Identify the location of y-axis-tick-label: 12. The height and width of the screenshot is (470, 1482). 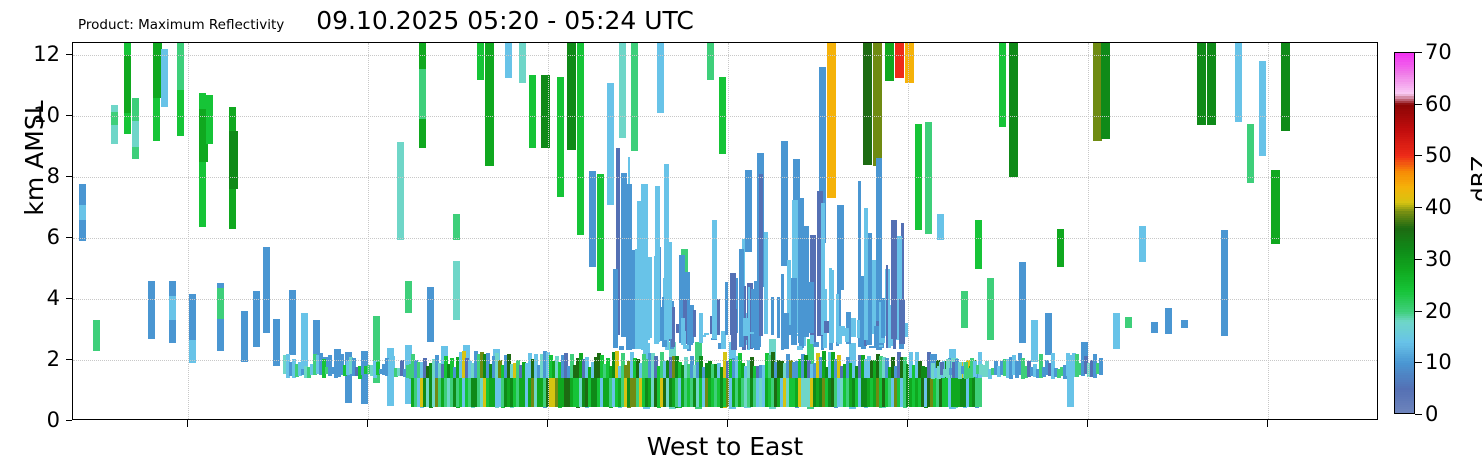
(46, 54).